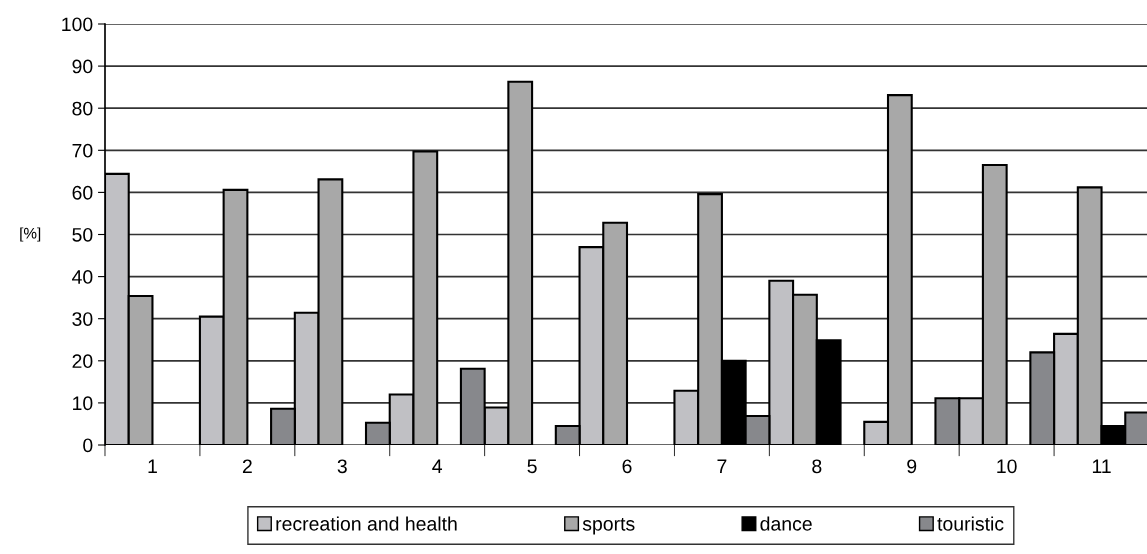 The width and height of the screenshot is (1147, 554). I want to click on y-tick-label: 90, so click(82, 66).